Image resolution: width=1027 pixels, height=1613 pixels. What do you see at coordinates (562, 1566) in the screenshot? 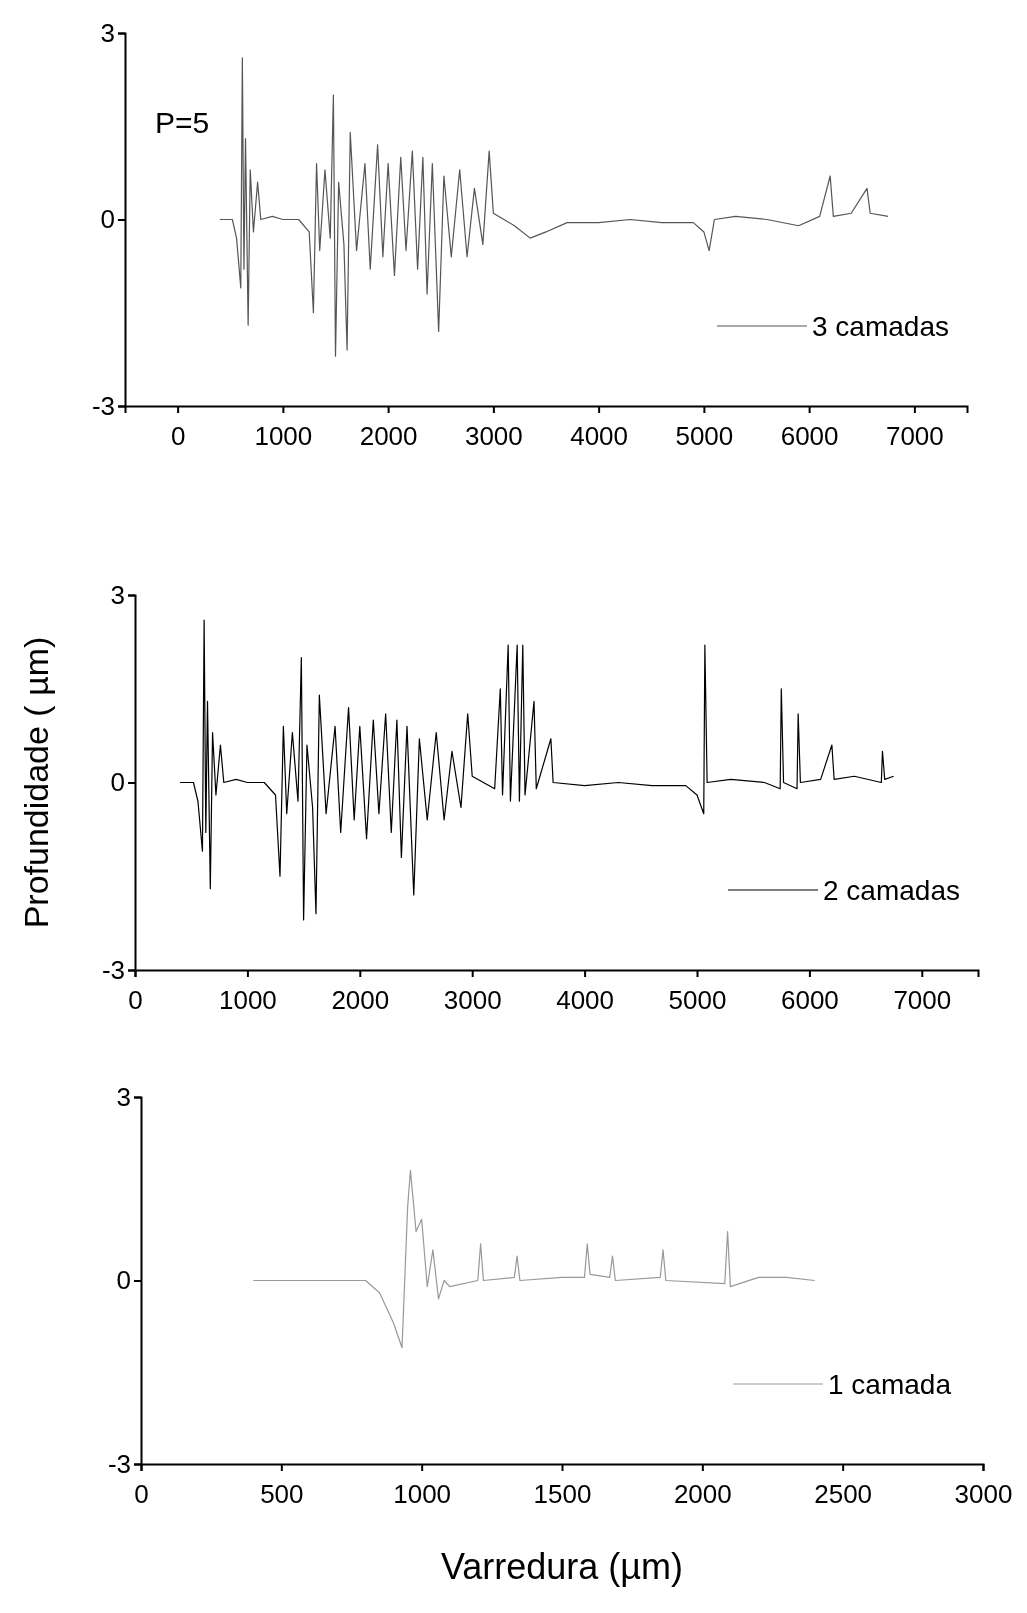
I see `x-axis-title: Varredura (µm)` at bounding box center [562, 1566].